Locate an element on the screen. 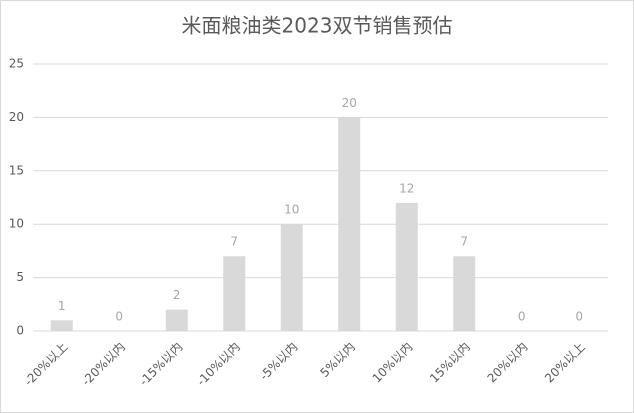  y-tick-label: 10 is located at coordinates (16, 224).